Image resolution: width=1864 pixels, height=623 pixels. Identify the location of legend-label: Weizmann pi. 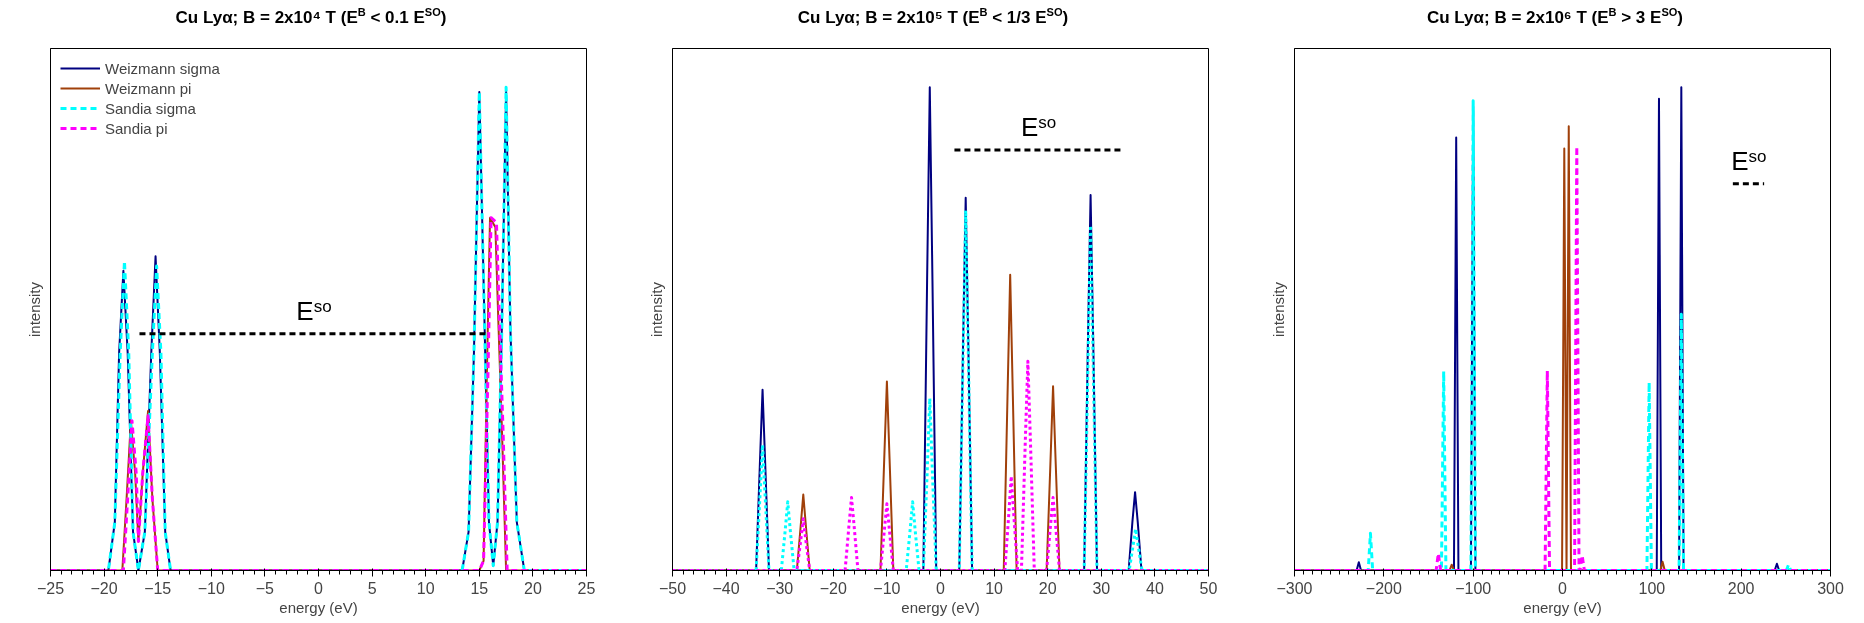
(148, 88).